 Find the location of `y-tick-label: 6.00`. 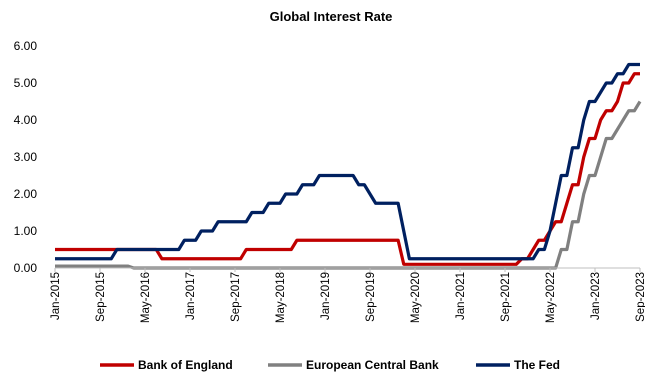

y-tick-label: 6.00 is located at coordinates (26, 46).